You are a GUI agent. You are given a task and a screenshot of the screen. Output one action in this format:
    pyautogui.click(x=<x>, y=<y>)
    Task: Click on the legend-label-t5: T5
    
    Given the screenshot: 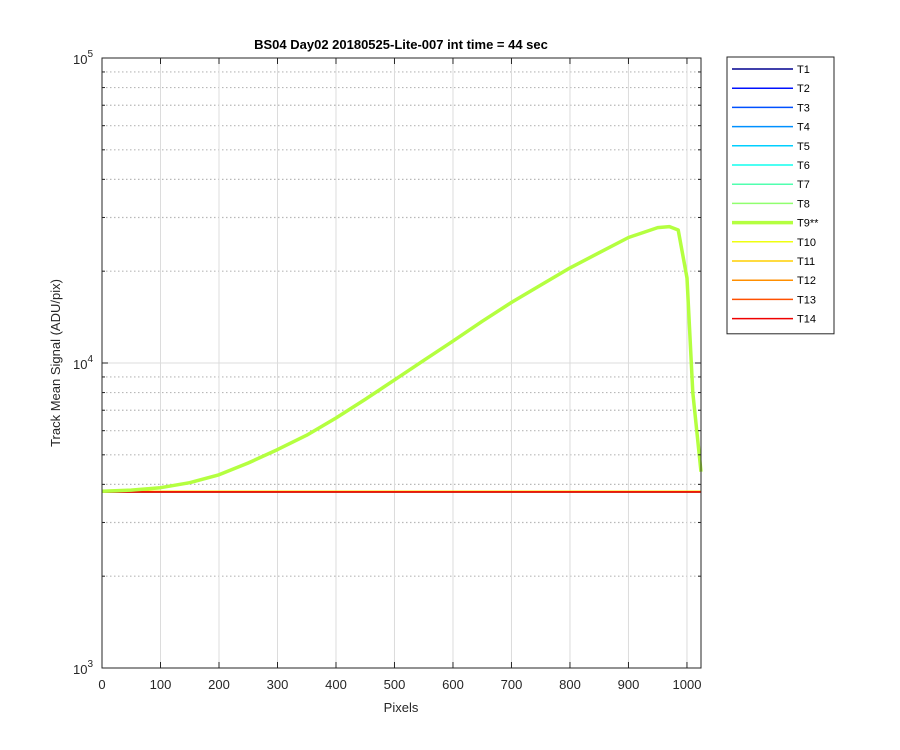 What is the action you would take?
    pyautogui.click(x=803, y=147)
    